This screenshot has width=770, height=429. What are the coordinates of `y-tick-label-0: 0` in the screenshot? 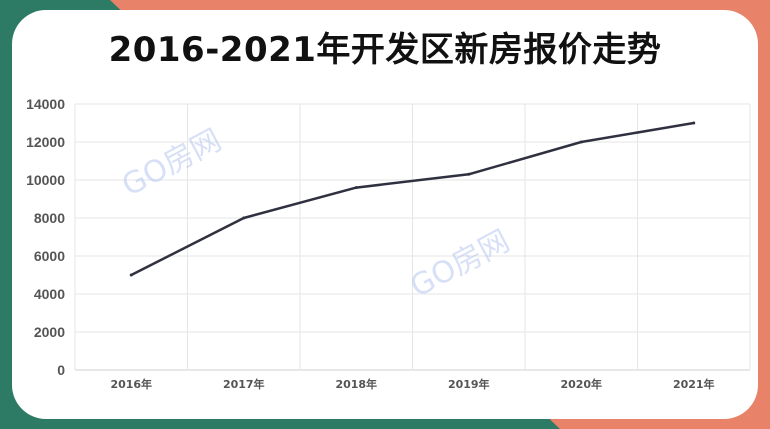 It's located at (61, 370).